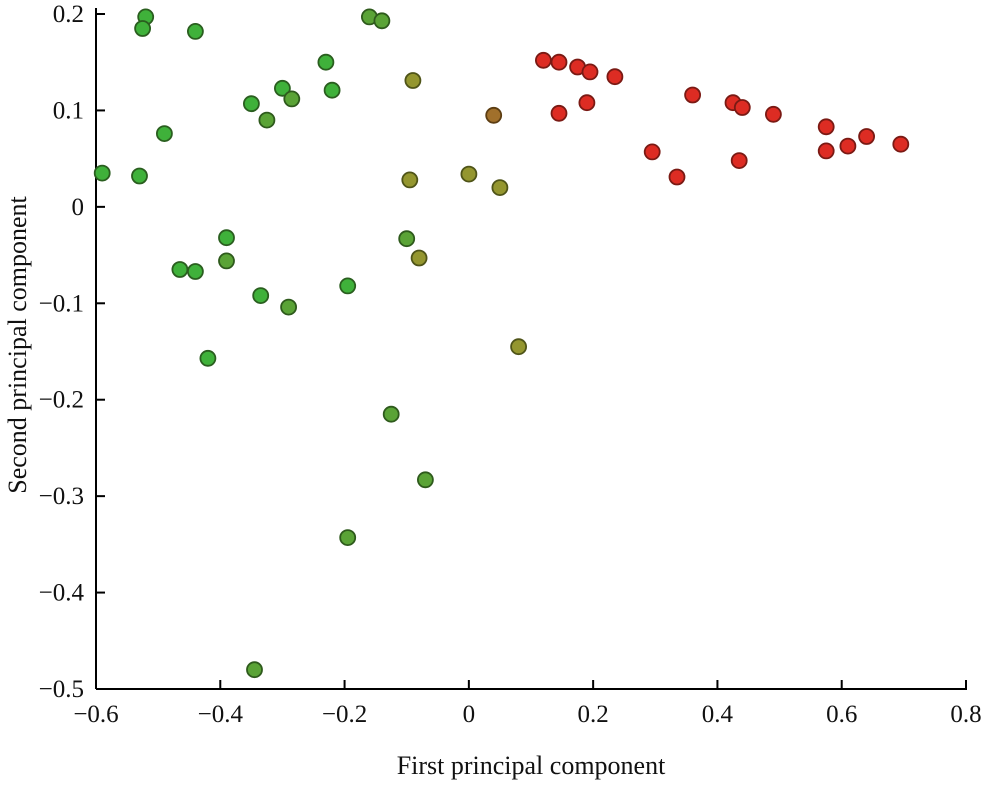 The image size is (984, 785). Describe the element at coordinates (469, 714) in the screenshot. I see `x-tick-label: 0` at that location.